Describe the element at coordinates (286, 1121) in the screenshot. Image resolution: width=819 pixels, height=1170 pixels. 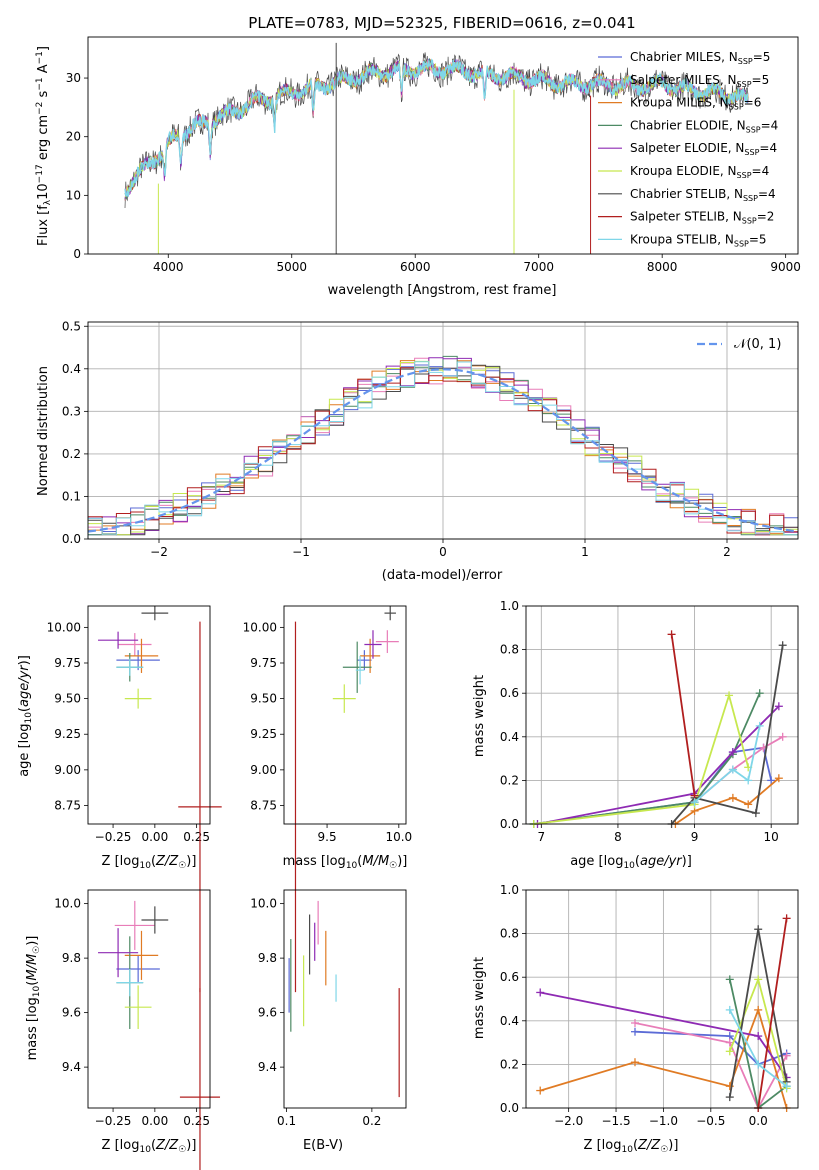
I see `mass-vs-ebv-xtick-label: 0.1` at that location.